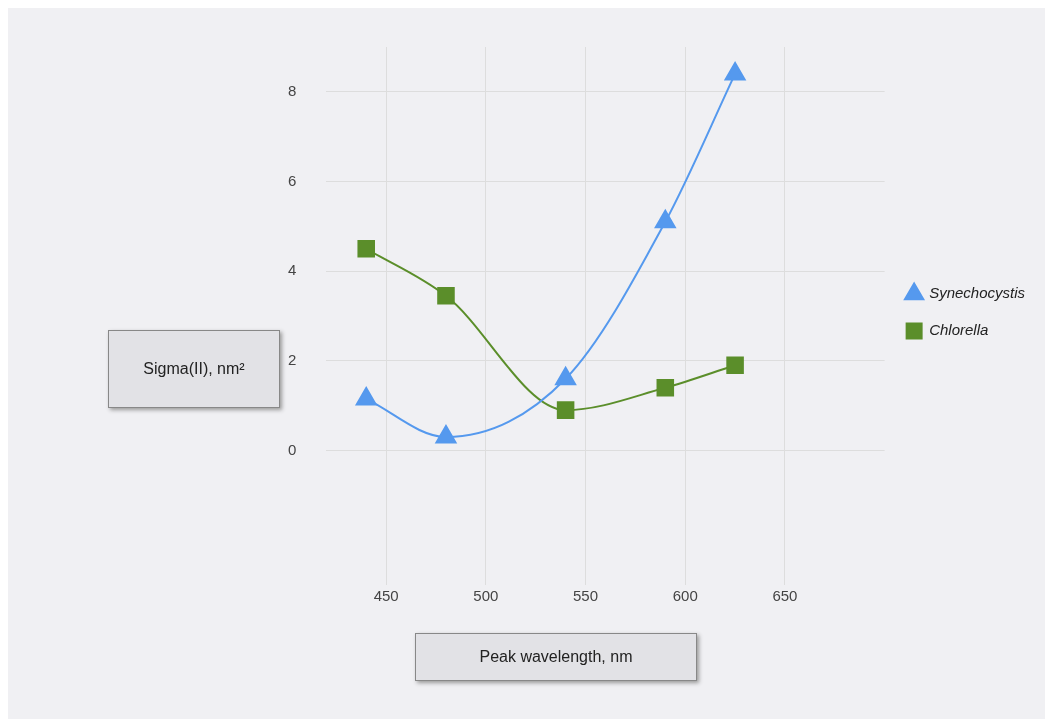  Describe the element at coordinates (292, 180) in the screenshot. I see `y-tick-label: 6` at that location.